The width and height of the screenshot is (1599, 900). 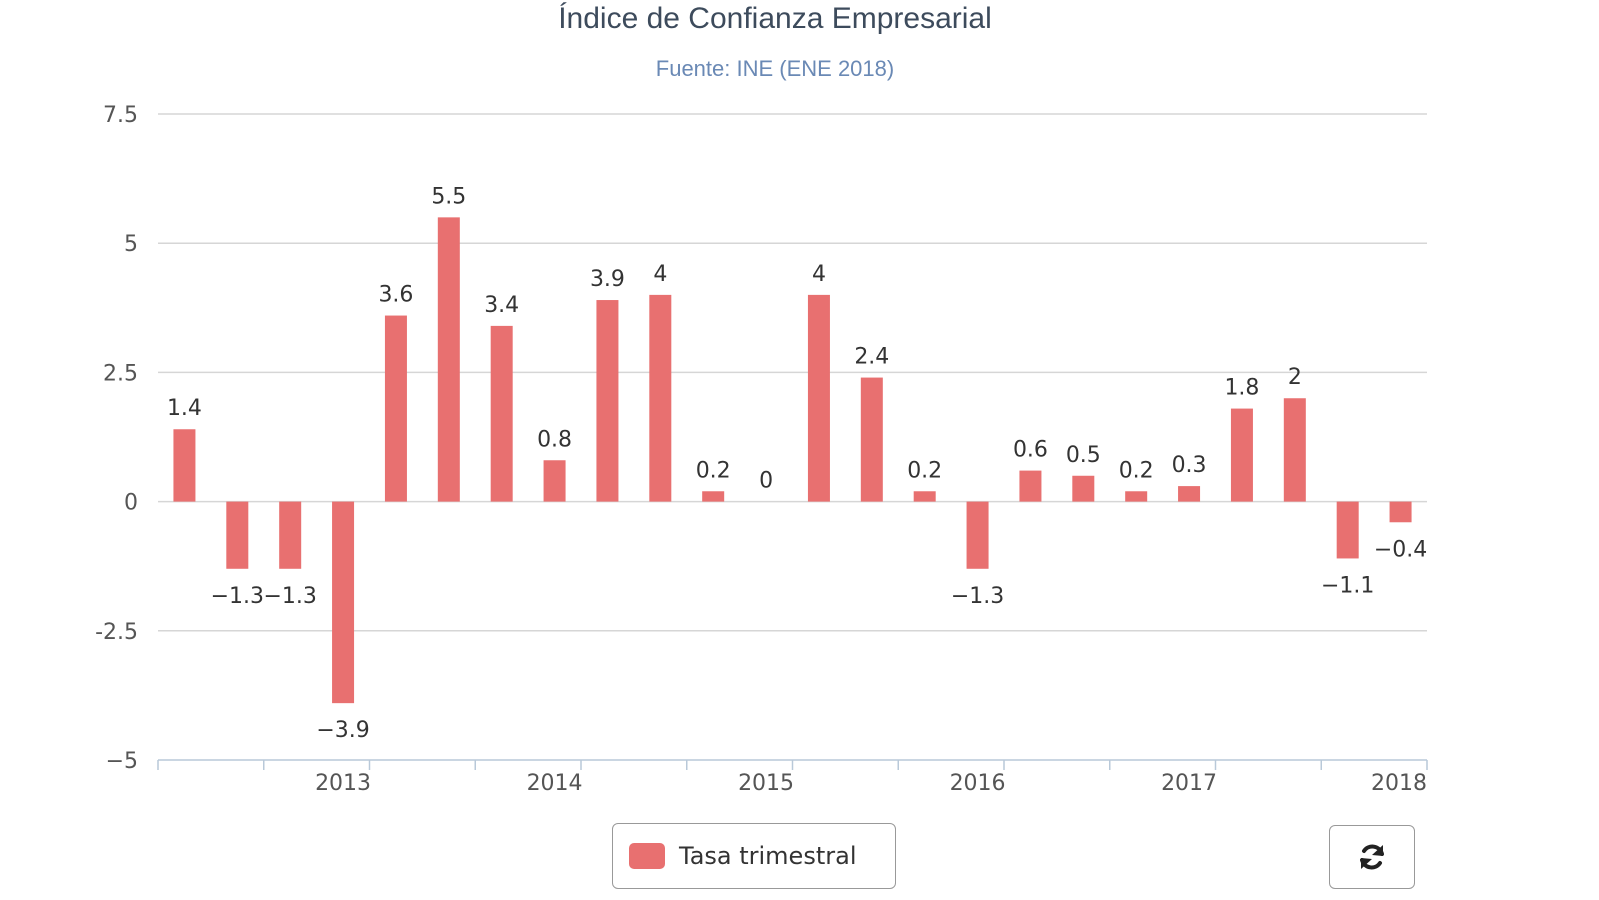 I want to click on y-tick-label: 2.5, so click(x=120, y=373).